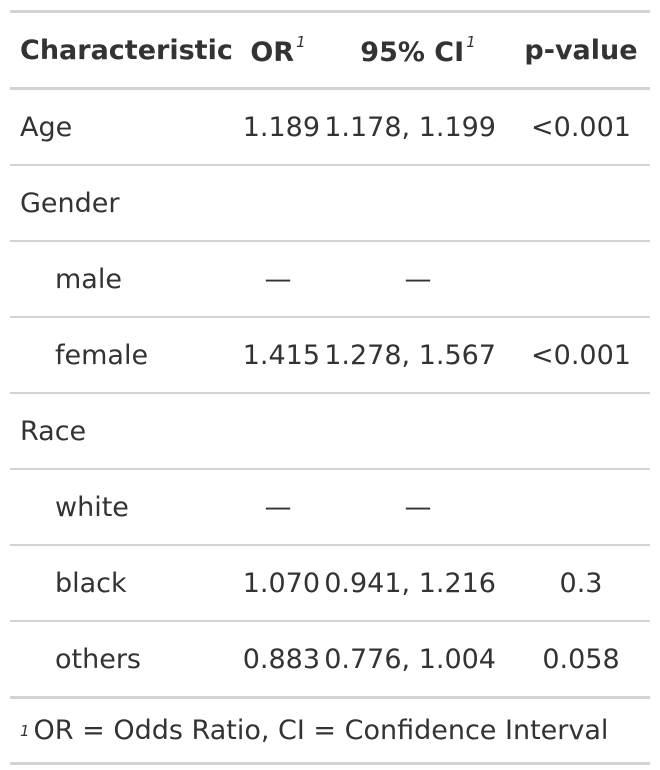 This screenshot has height=770, width=660. Describe the element at coordinates (278, 355) in the screenshot. I see `or-value: 1.415` at that location.